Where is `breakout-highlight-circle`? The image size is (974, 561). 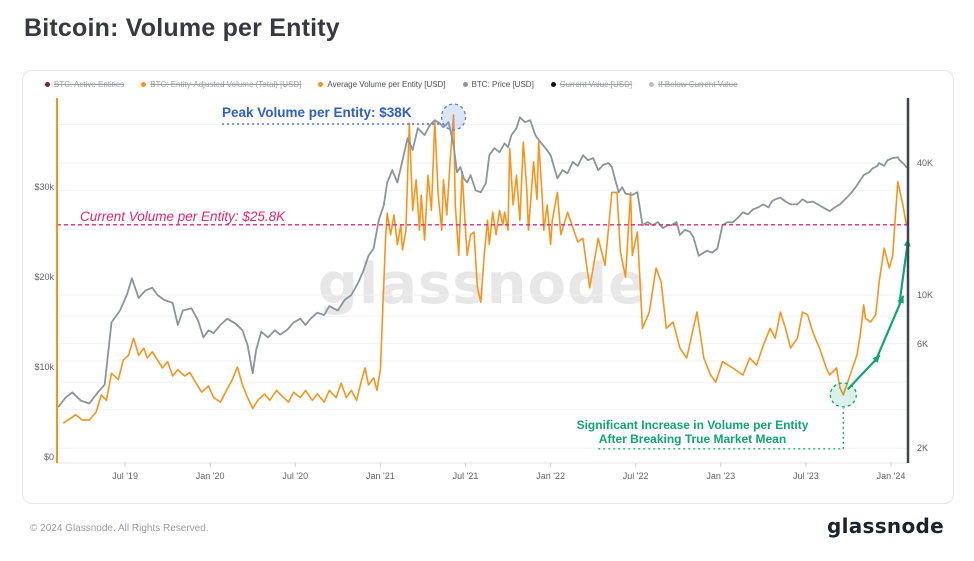
breakout-highlight-circle is located at coordinates (843, 395).